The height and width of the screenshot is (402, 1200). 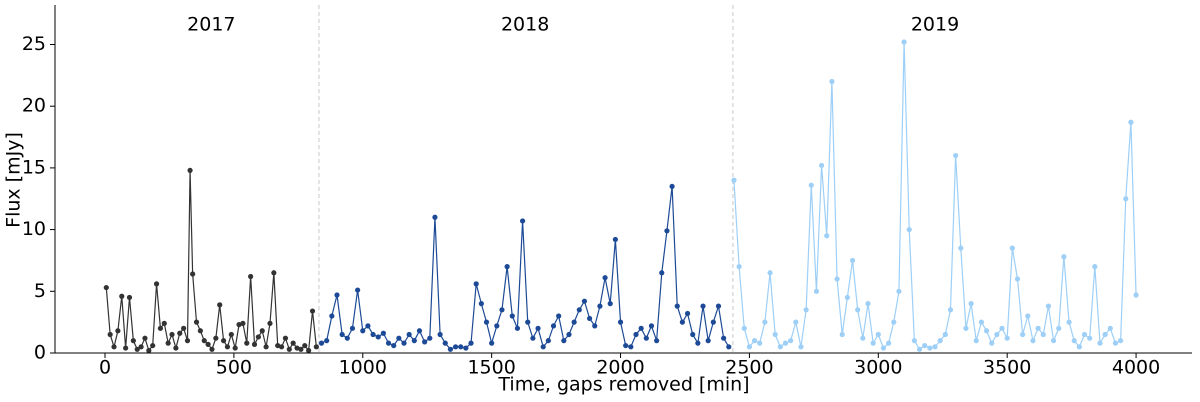 I want to click on year-label: 2018, so click(x=525, y=25).